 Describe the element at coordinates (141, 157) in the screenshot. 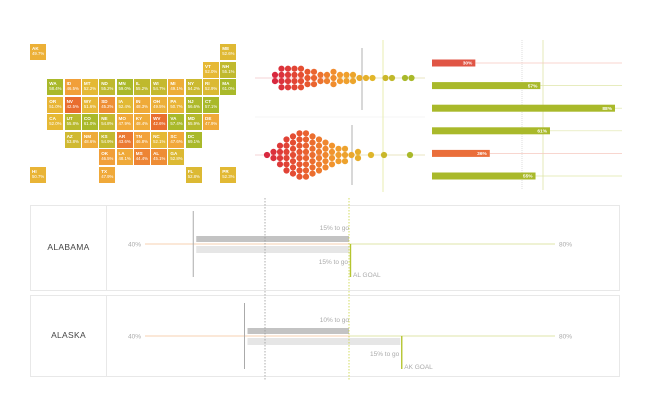

I see `state-tile-ms: MS 44.4%` at that location.